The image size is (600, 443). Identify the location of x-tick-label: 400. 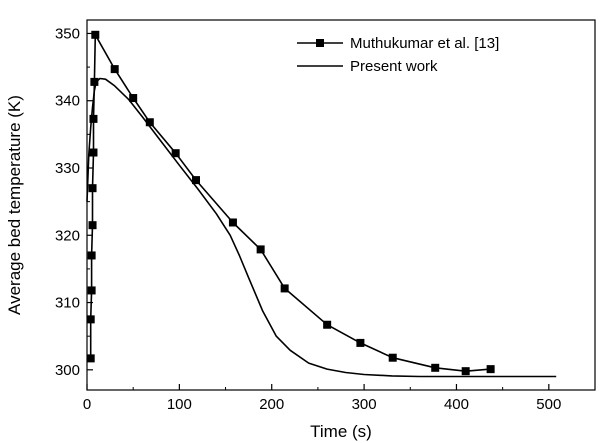
(456, 404).